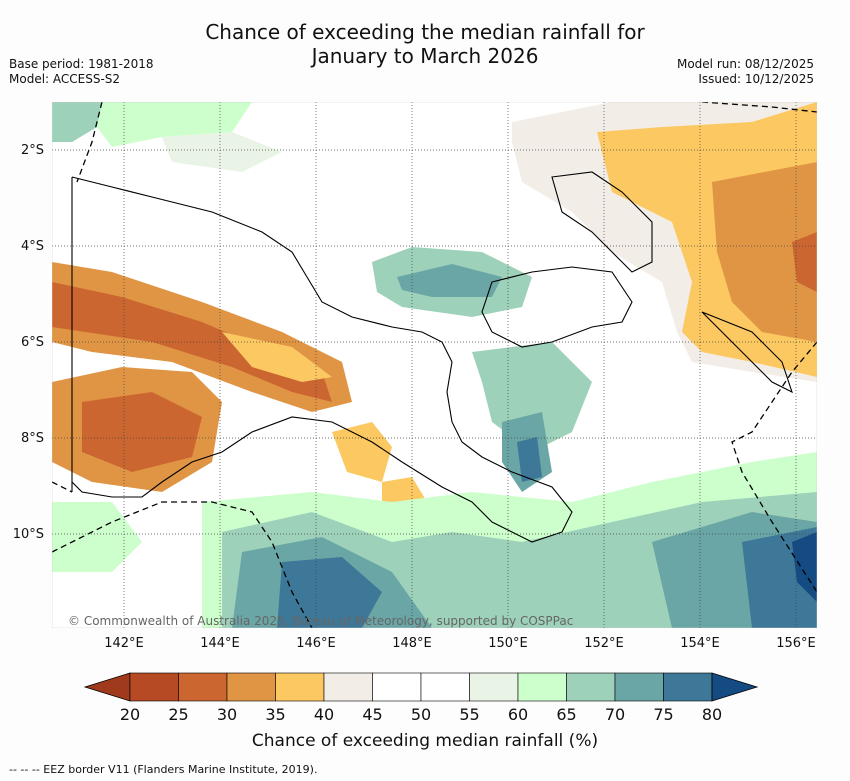  Describe the element at coordinates (32, 150) in the screenshot. I see `lat-label-2s: 2°S` at that location.